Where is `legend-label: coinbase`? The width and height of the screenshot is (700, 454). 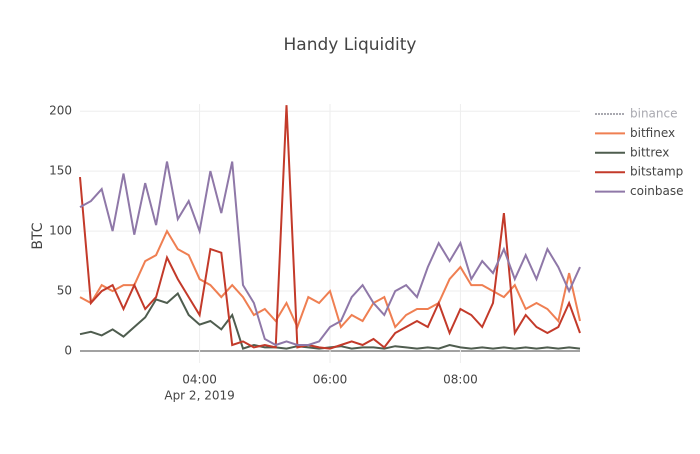 legend-label: coinbase is located at coordinates (656, 191).